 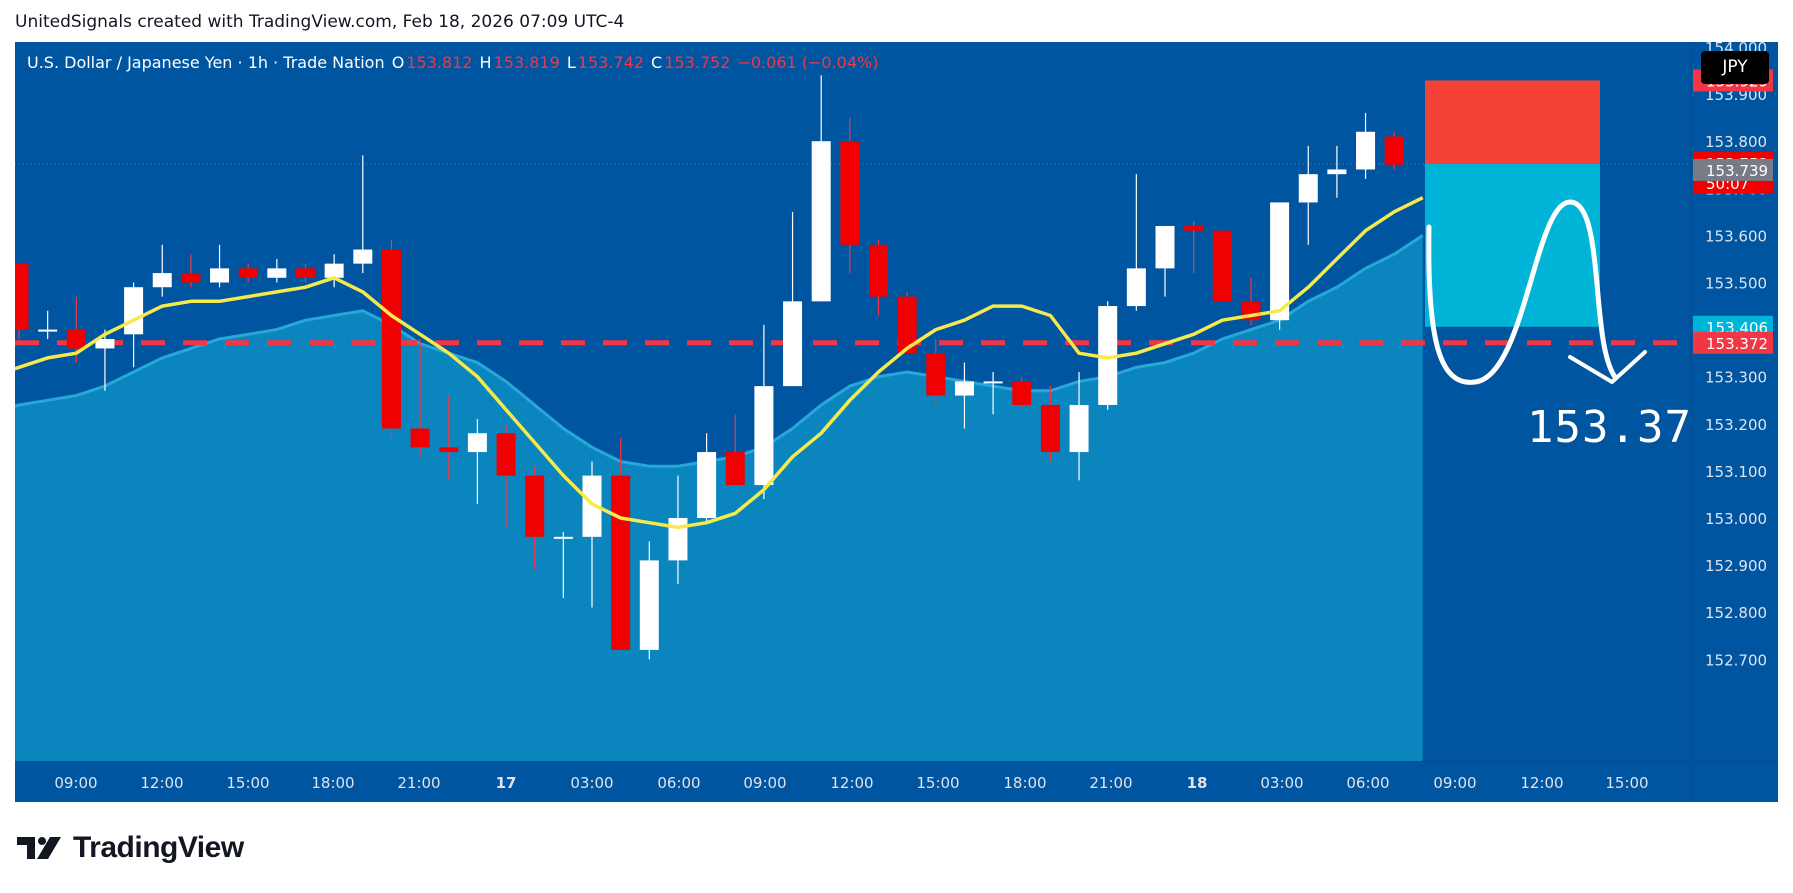 What do you see at coordinates (1736, 472) in the screenshot?
I see `y-tick-label: 153.100` at bounding box center [1736, 472].